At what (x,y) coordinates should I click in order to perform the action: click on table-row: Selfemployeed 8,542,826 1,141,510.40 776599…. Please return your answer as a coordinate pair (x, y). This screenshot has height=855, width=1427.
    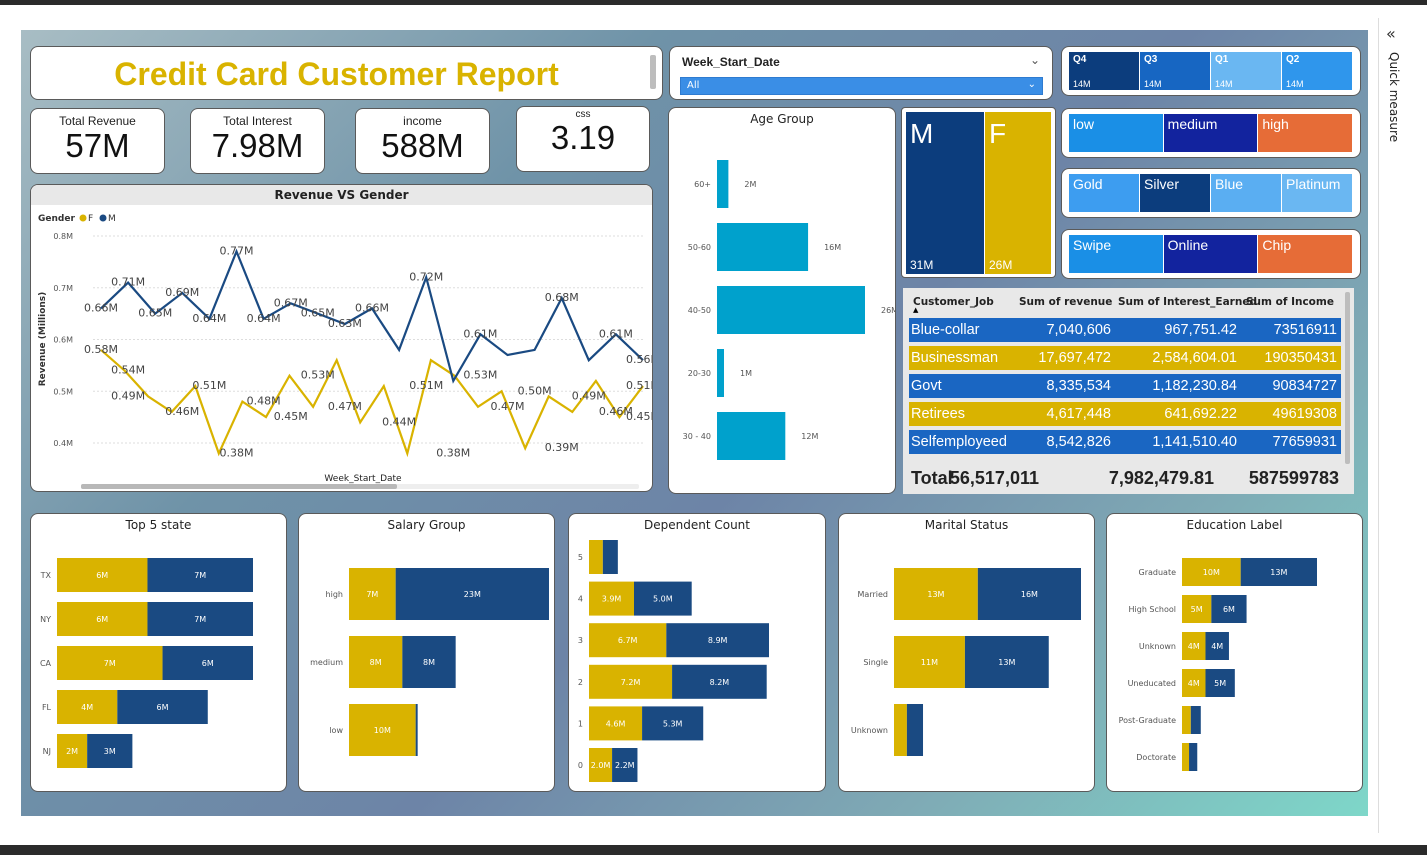
    Looking at the image, I should click on (1125, 442).